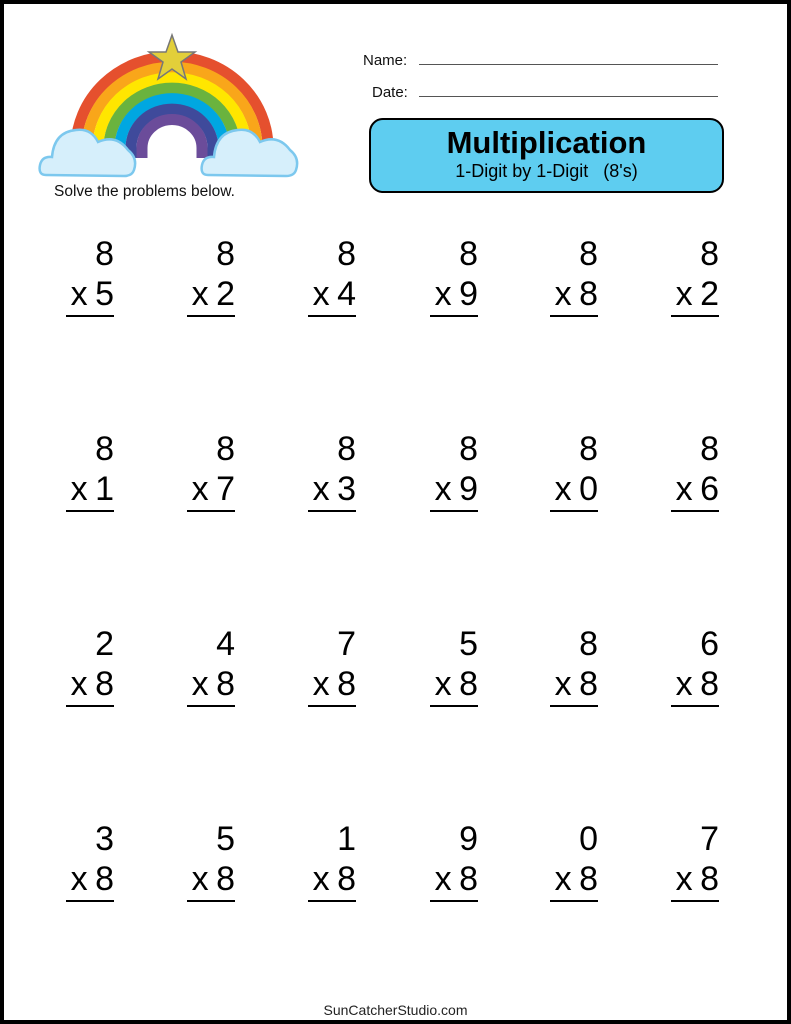 The image size is (791, 1024). I want to click on multiplier: x 6, so click(695, 490).